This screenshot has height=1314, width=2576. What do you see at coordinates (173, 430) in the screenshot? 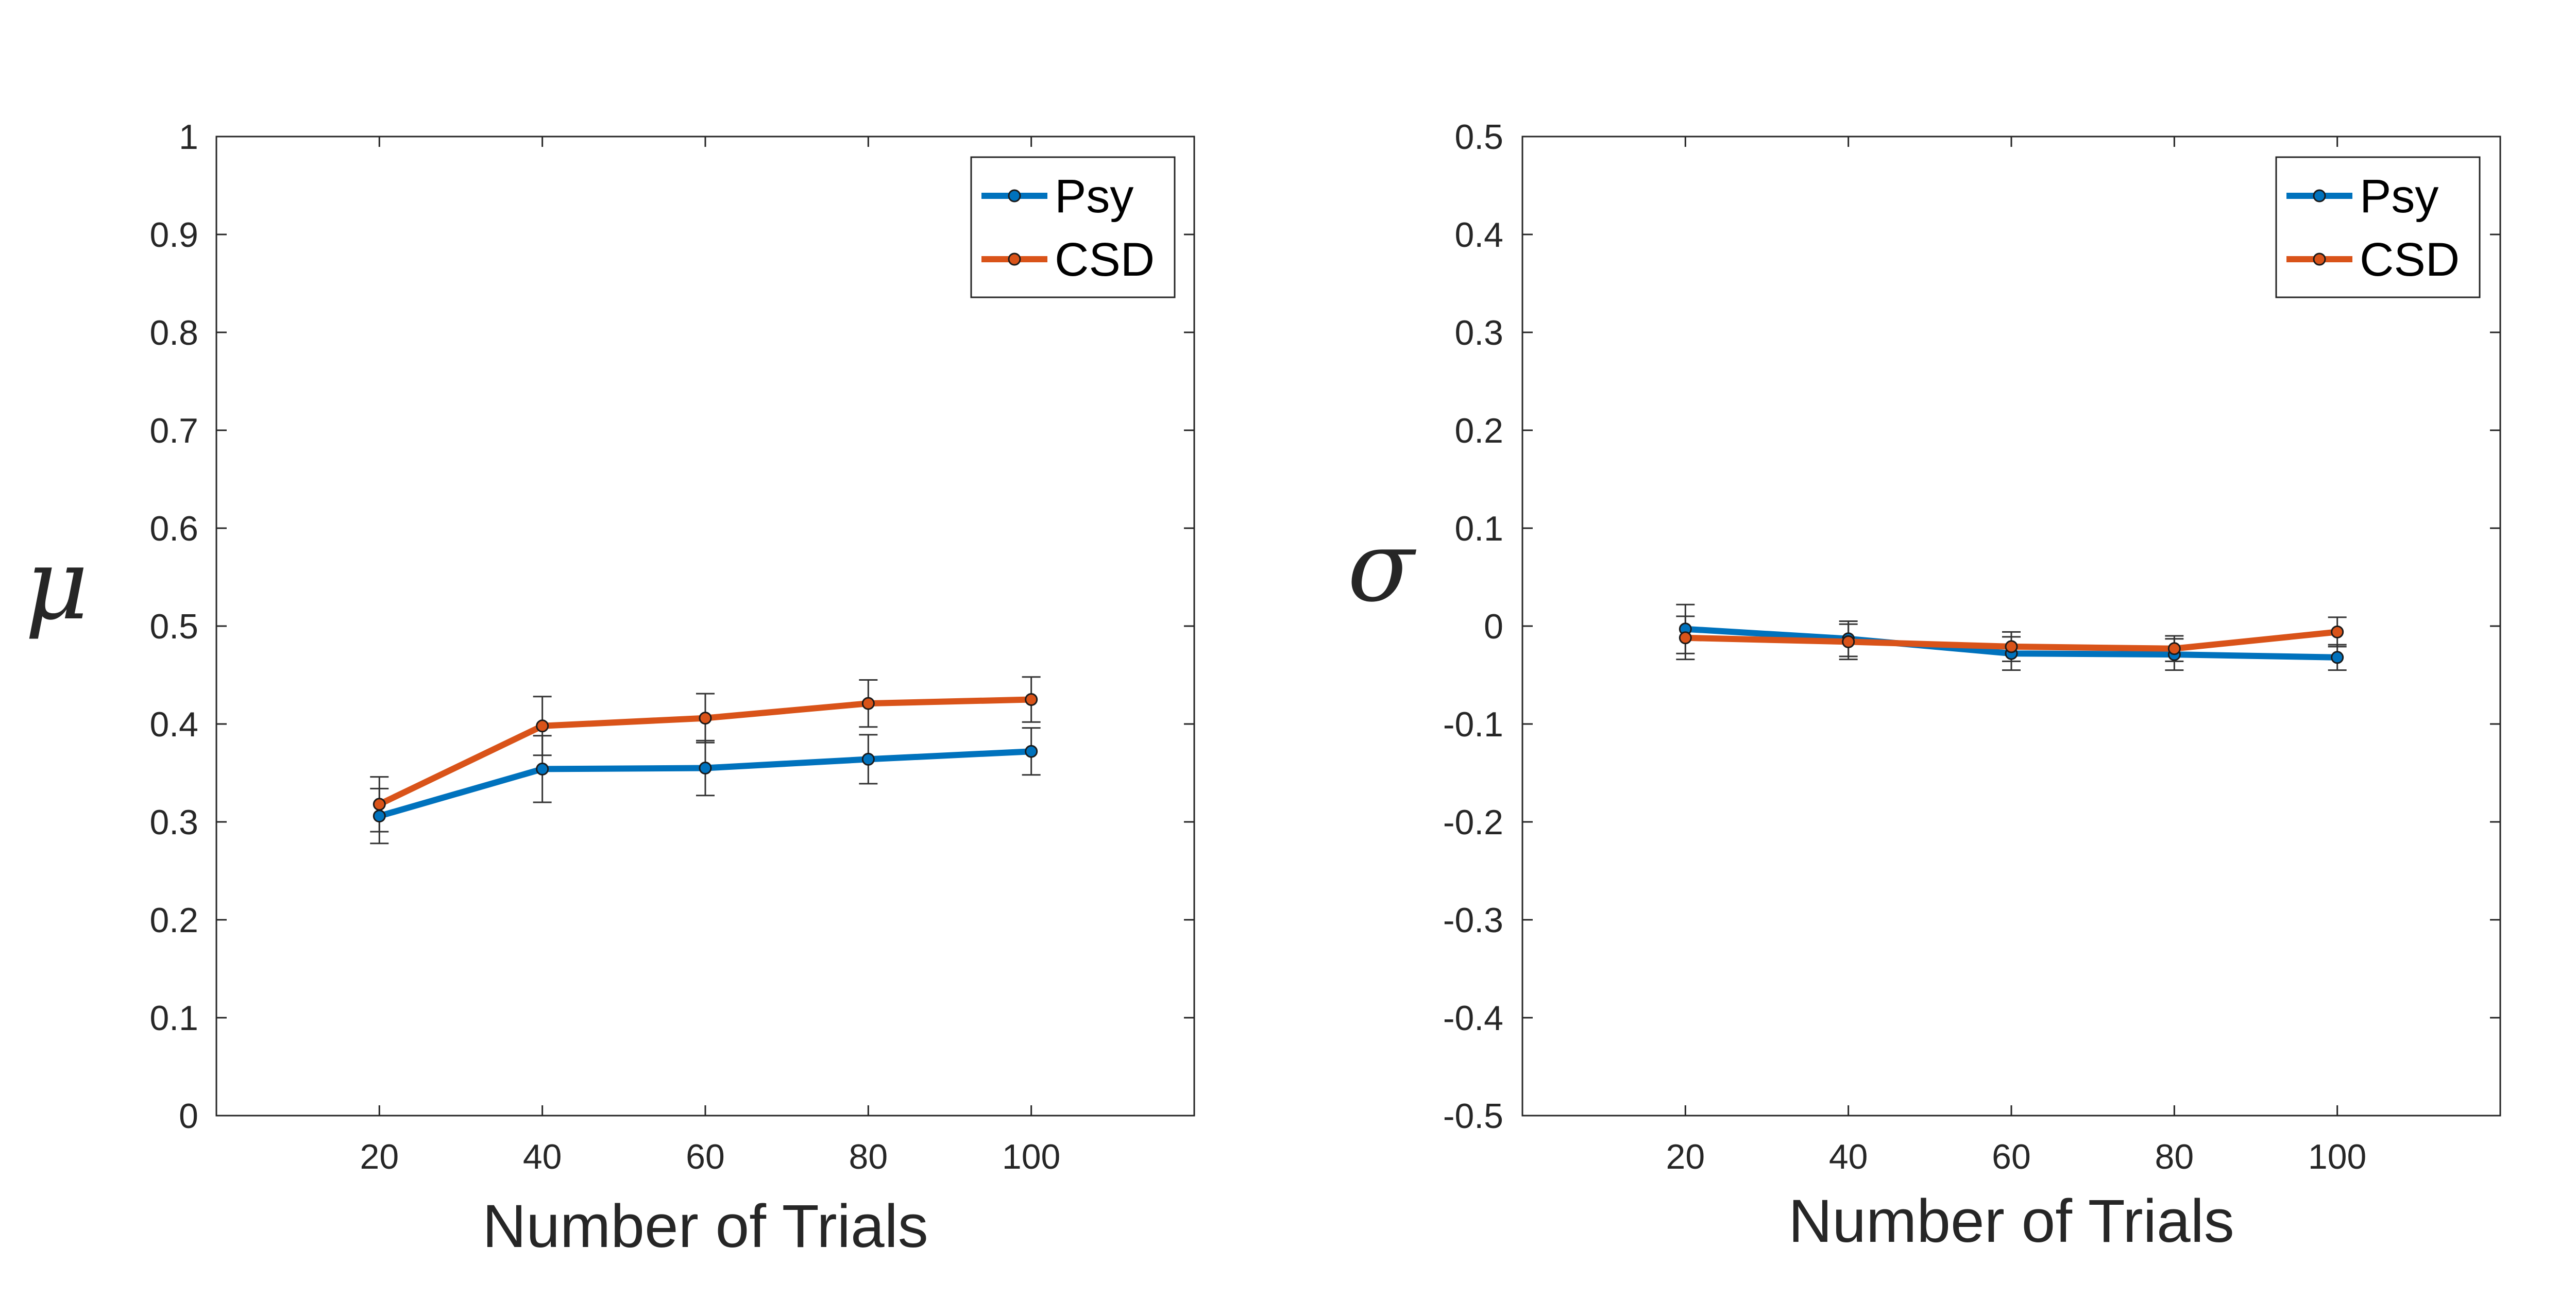
I see `y-tick-label: 0.7` at bounding box center [173, 430].